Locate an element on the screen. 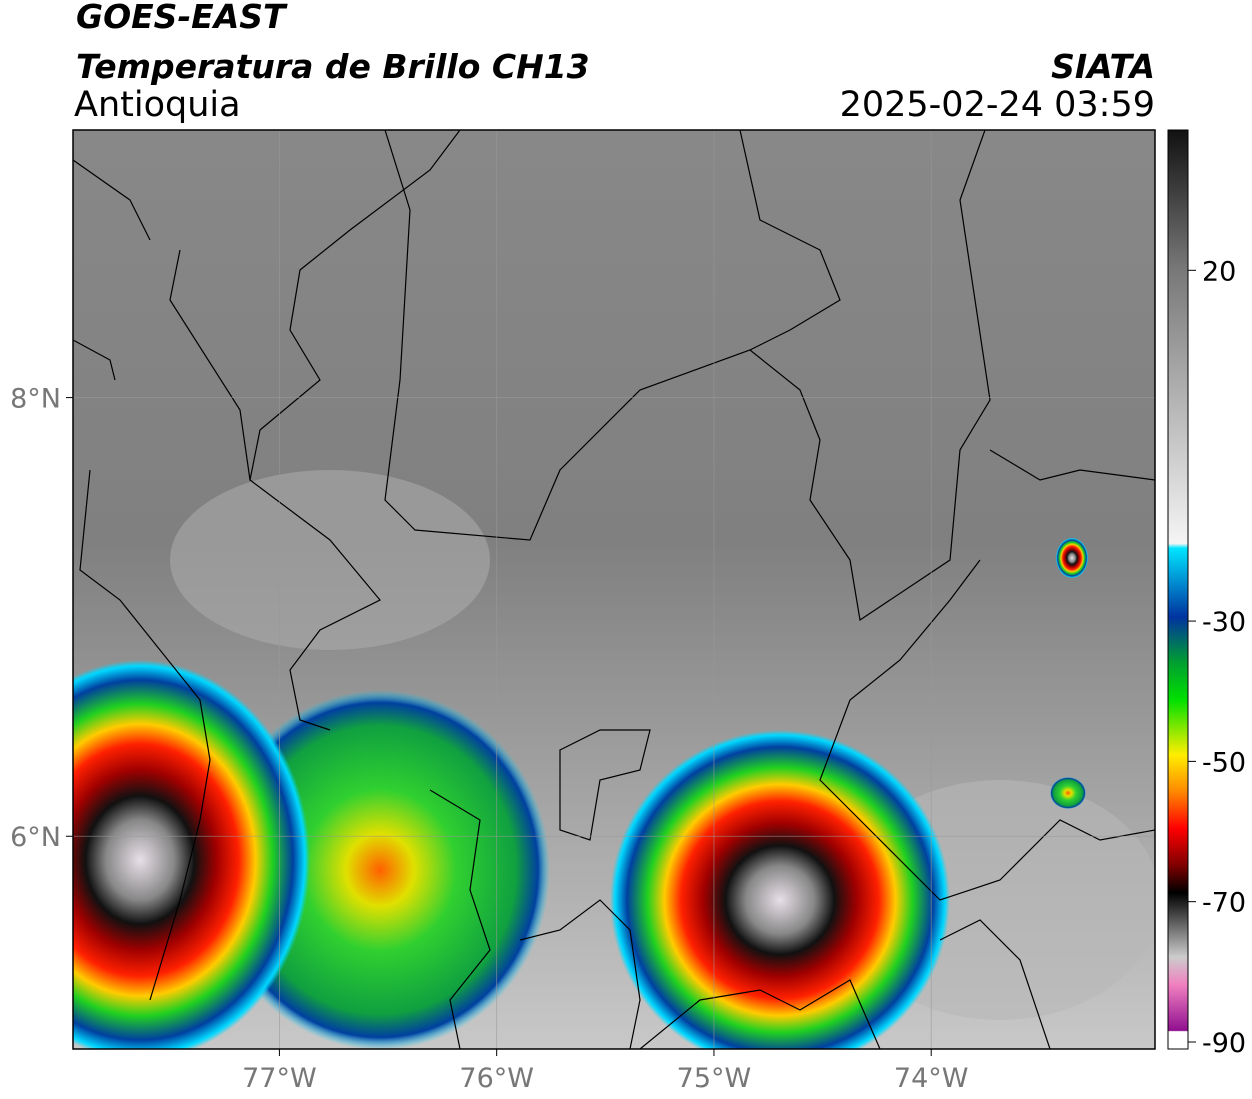  x-tick-label: 76°W is located at coordinates (496, 1078).